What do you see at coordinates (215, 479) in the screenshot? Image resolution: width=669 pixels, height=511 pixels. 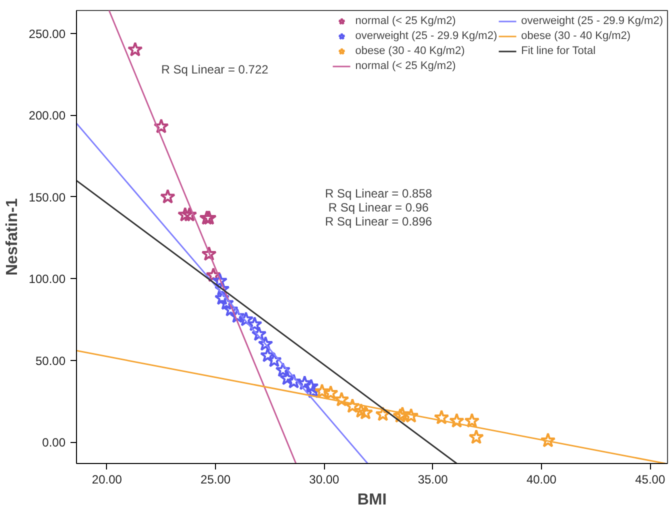 I see `x-tick-label: 25.00` at bounding box center [215, 479].